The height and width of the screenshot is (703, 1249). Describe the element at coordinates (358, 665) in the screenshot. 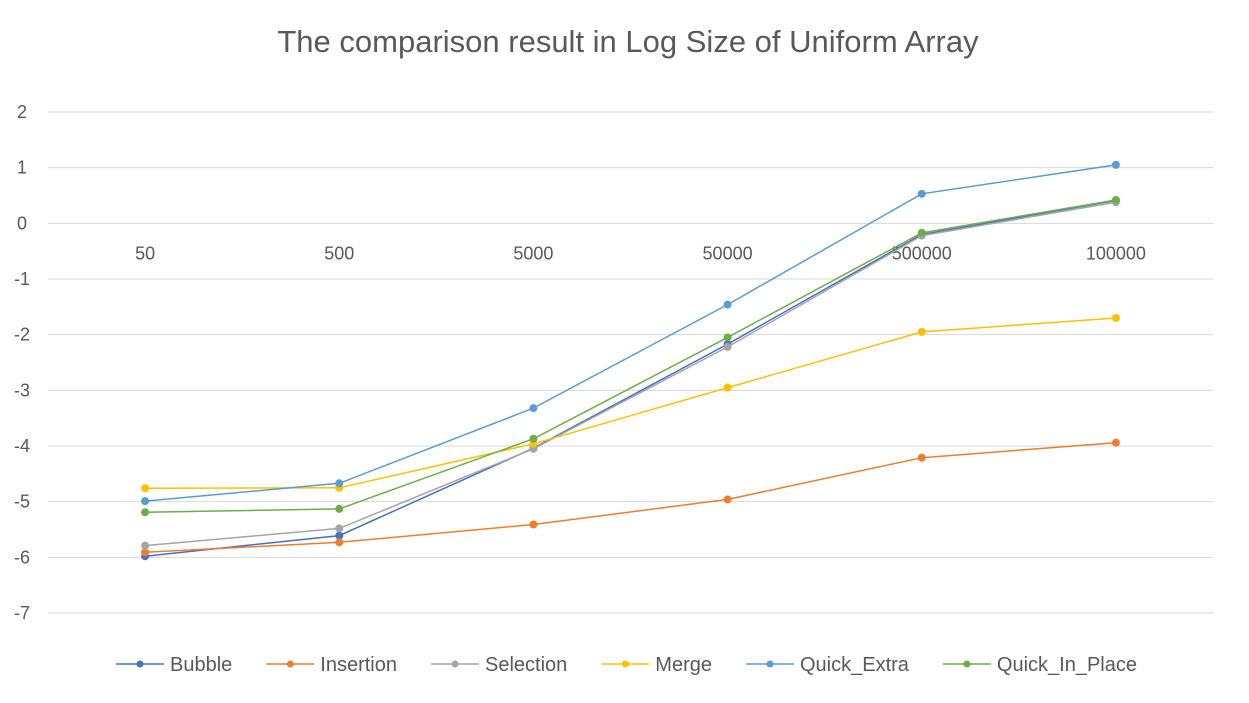

I see `legend-label: Insertion` at that location.